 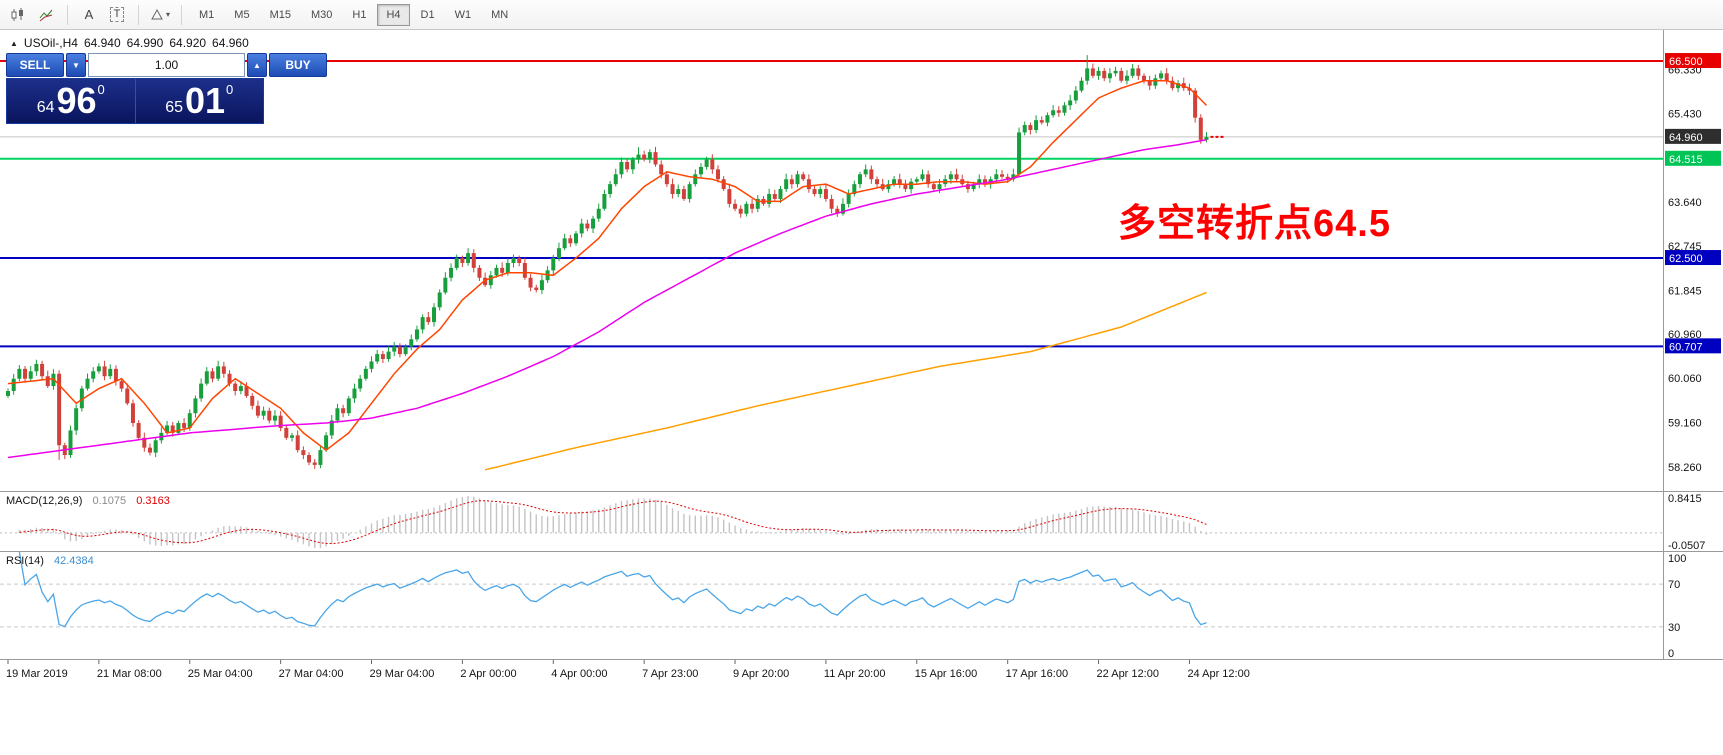 I want to click on buy-price-int: 65, so click(x=174, y=107).